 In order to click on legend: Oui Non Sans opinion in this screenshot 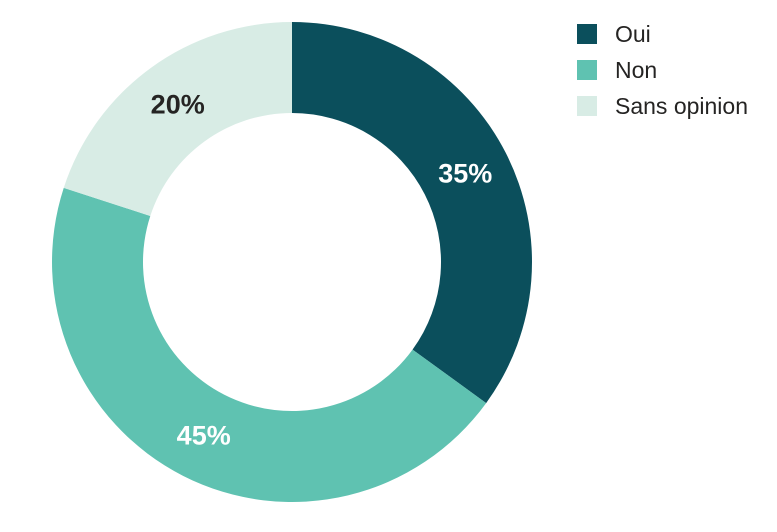, I will do `click(662, 70)`.